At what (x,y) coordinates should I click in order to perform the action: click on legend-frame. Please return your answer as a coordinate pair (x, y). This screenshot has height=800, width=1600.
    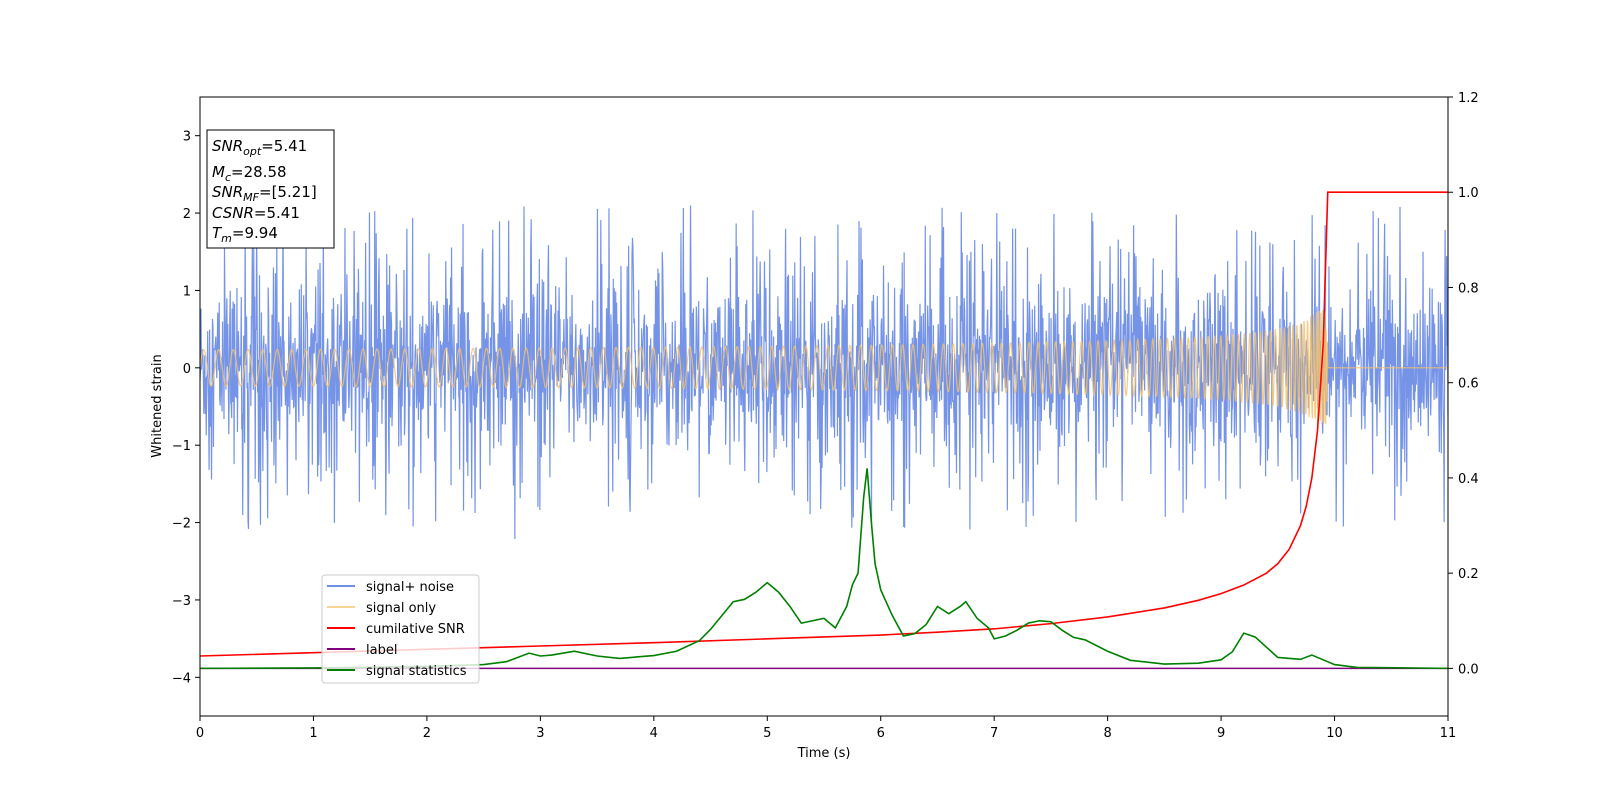
    Looking at the image, I should click on (400, 629).